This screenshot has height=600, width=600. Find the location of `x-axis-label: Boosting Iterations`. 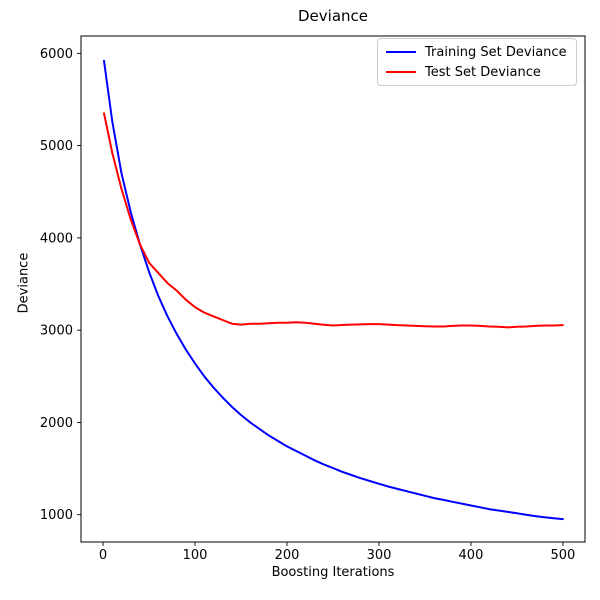

x-axis-label: Boosting Iterations is located at coordinates (333, 572).